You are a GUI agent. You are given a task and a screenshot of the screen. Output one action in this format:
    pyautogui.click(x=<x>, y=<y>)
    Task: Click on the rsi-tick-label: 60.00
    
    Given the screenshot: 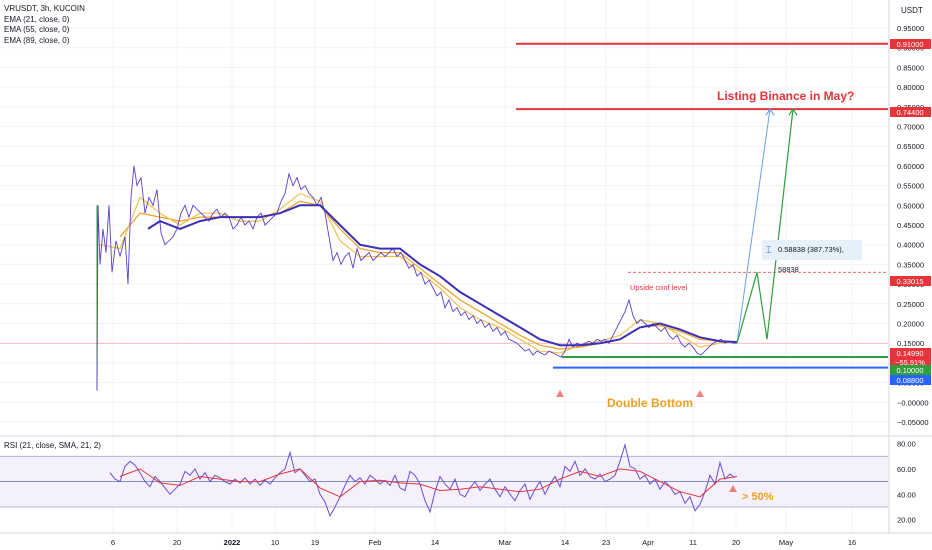 What is the action you would take?
    pyautogui.click(x=906, y=469)
    